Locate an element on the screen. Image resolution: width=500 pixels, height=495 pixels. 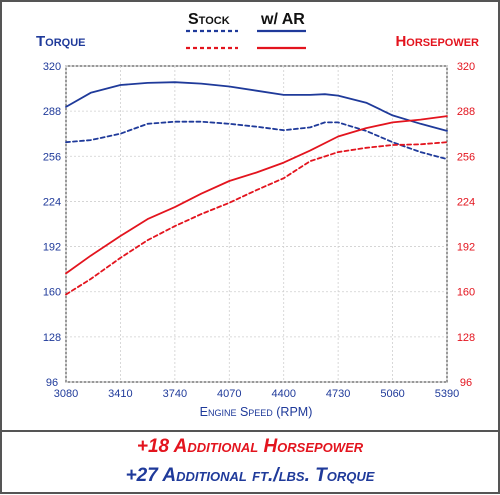
x-tick-label: 3410 is located at coordinates (120, 394).